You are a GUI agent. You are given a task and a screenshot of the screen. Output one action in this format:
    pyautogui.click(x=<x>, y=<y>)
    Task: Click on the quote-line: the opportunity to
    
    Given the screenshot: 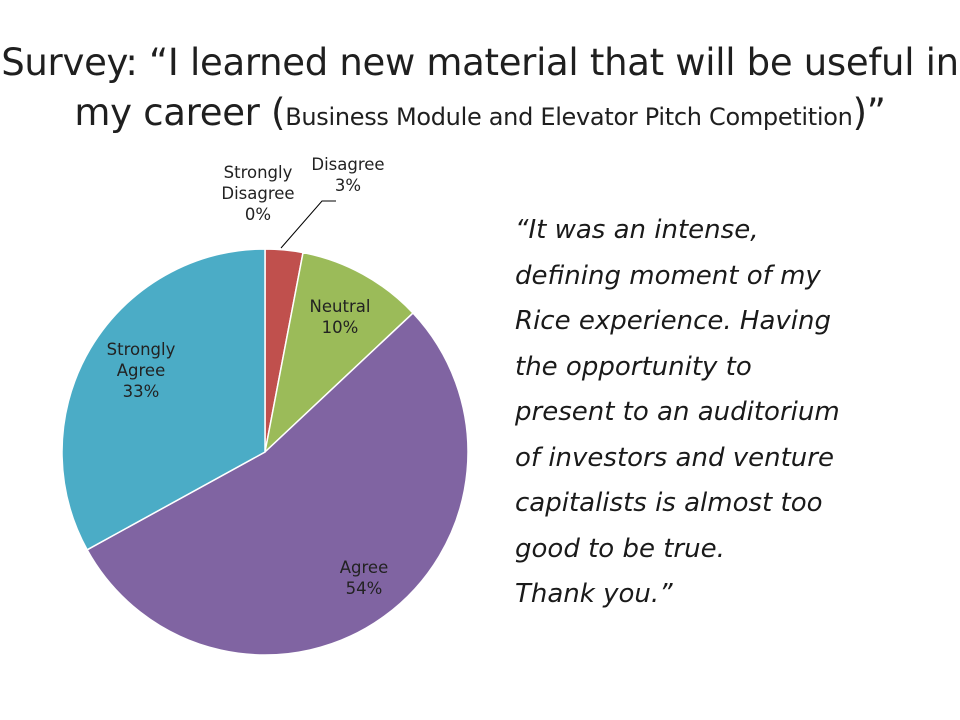 What is the action you would take?
    pyautogui.click(x=633, y=366)
    